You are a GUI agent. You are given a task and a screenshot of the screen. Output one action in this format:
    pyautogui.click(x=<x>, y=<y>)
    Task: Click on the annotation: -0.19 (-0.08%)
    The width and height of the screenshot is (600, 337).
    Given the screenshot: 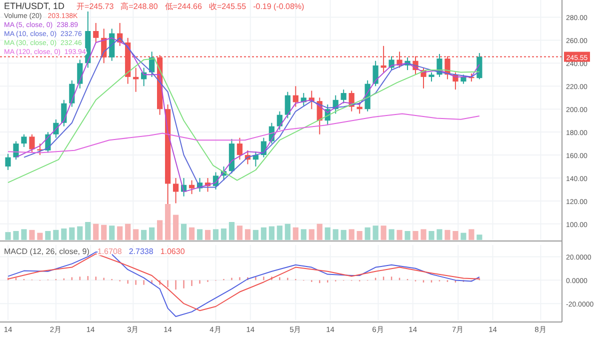 What is the action you would take?
    pyautogui.click(x=279, y=6)
    